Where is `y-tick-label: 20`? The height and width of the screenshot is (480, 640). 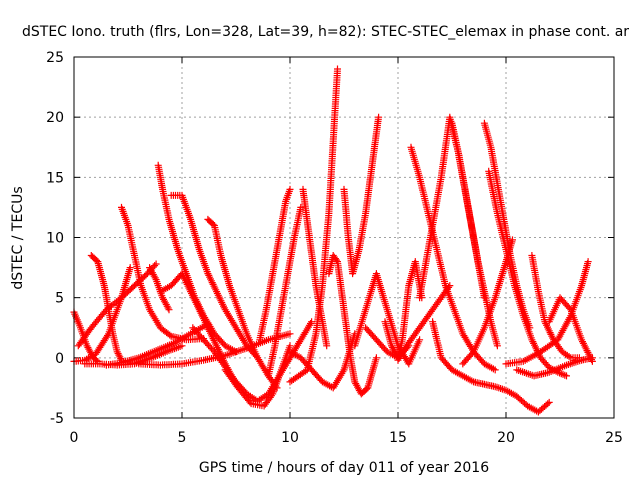 y-tick-label: 20 is located at coordinates (55, 118).